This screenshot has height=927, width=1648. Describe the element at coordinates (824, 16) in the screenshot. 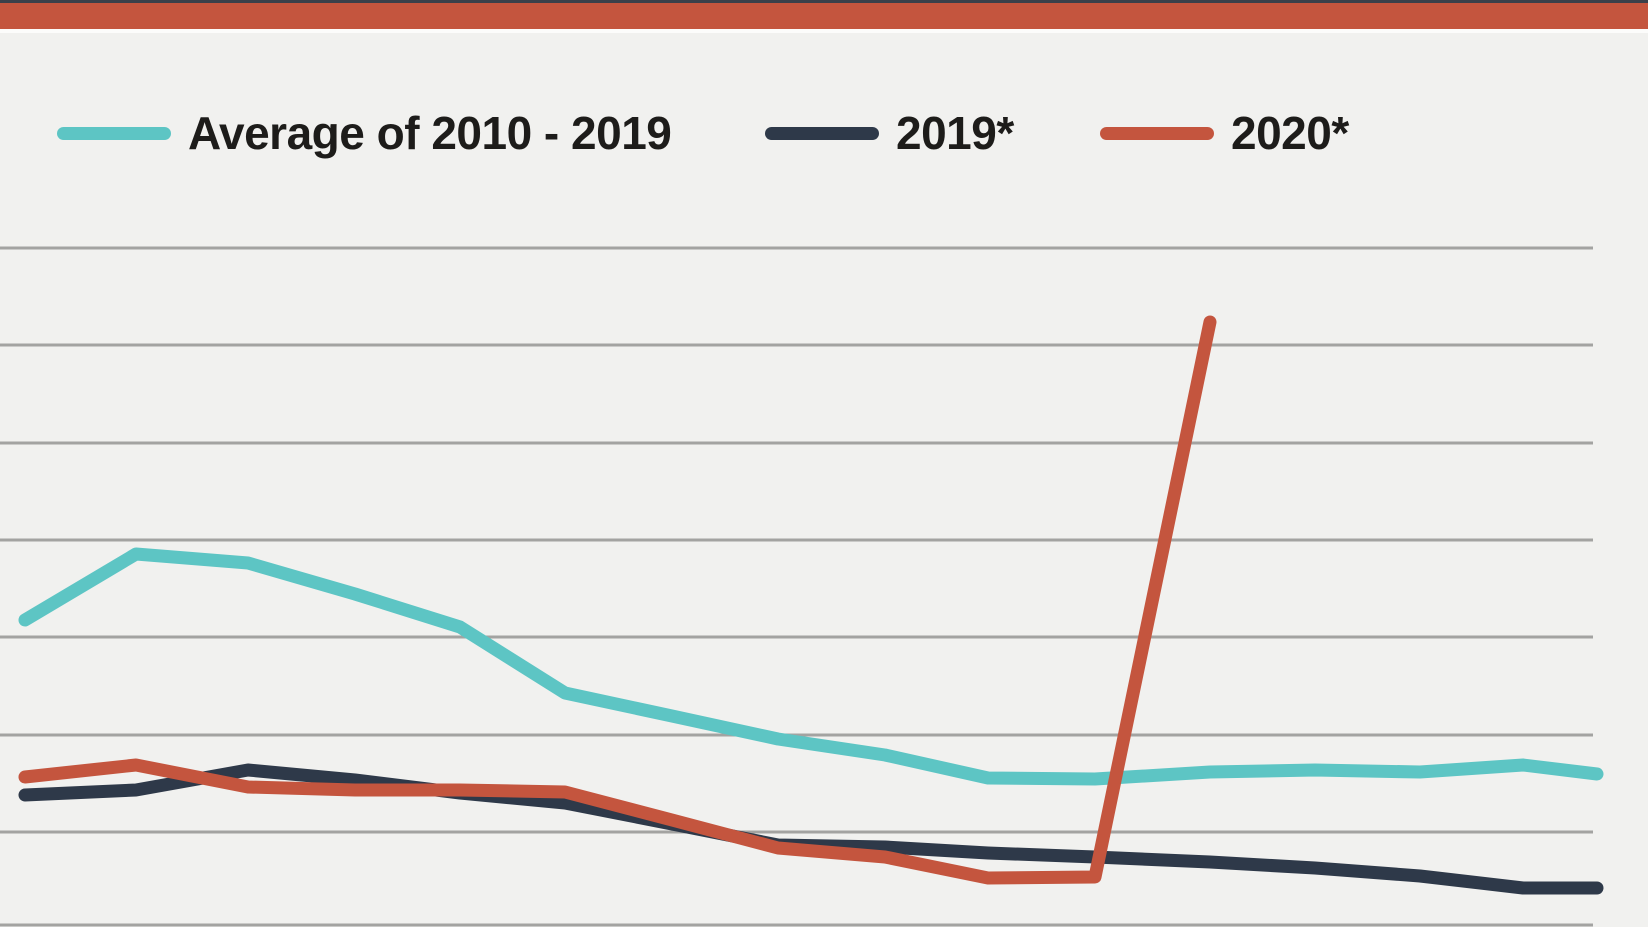

I see `header-red-bar` at that location.